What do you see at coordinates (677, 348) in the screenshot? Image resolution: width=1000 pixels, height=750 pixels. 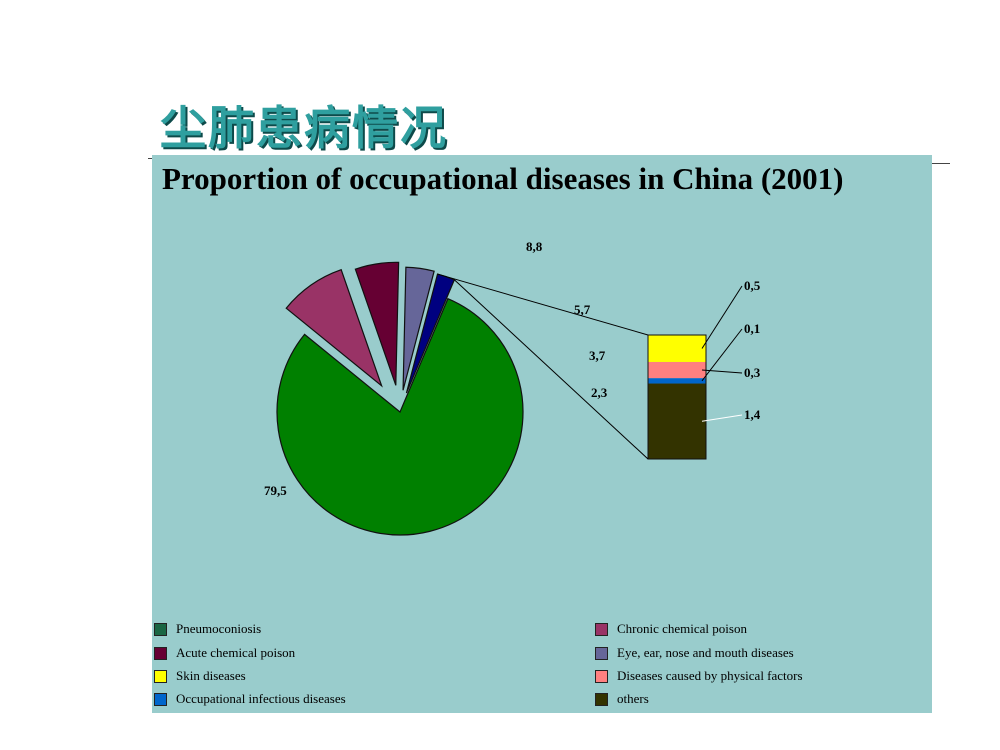 I see `bar-segment-skin-diseases` at bounding box center [677, 348].